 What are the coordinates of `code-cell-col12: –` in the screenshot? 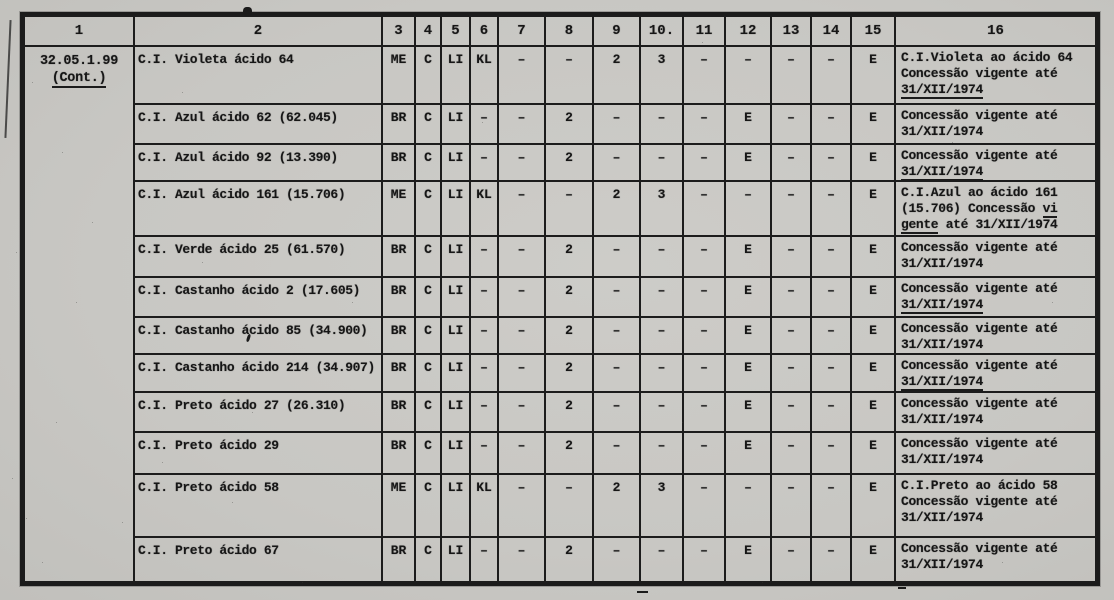 It's located at (748, 75).